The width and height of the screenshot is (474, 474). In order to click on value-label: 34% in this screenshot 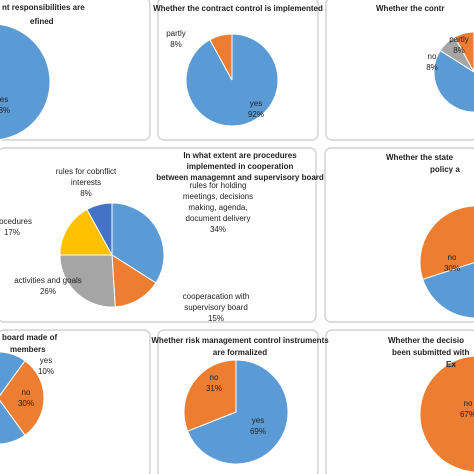, I will do `click(218, 229)`.